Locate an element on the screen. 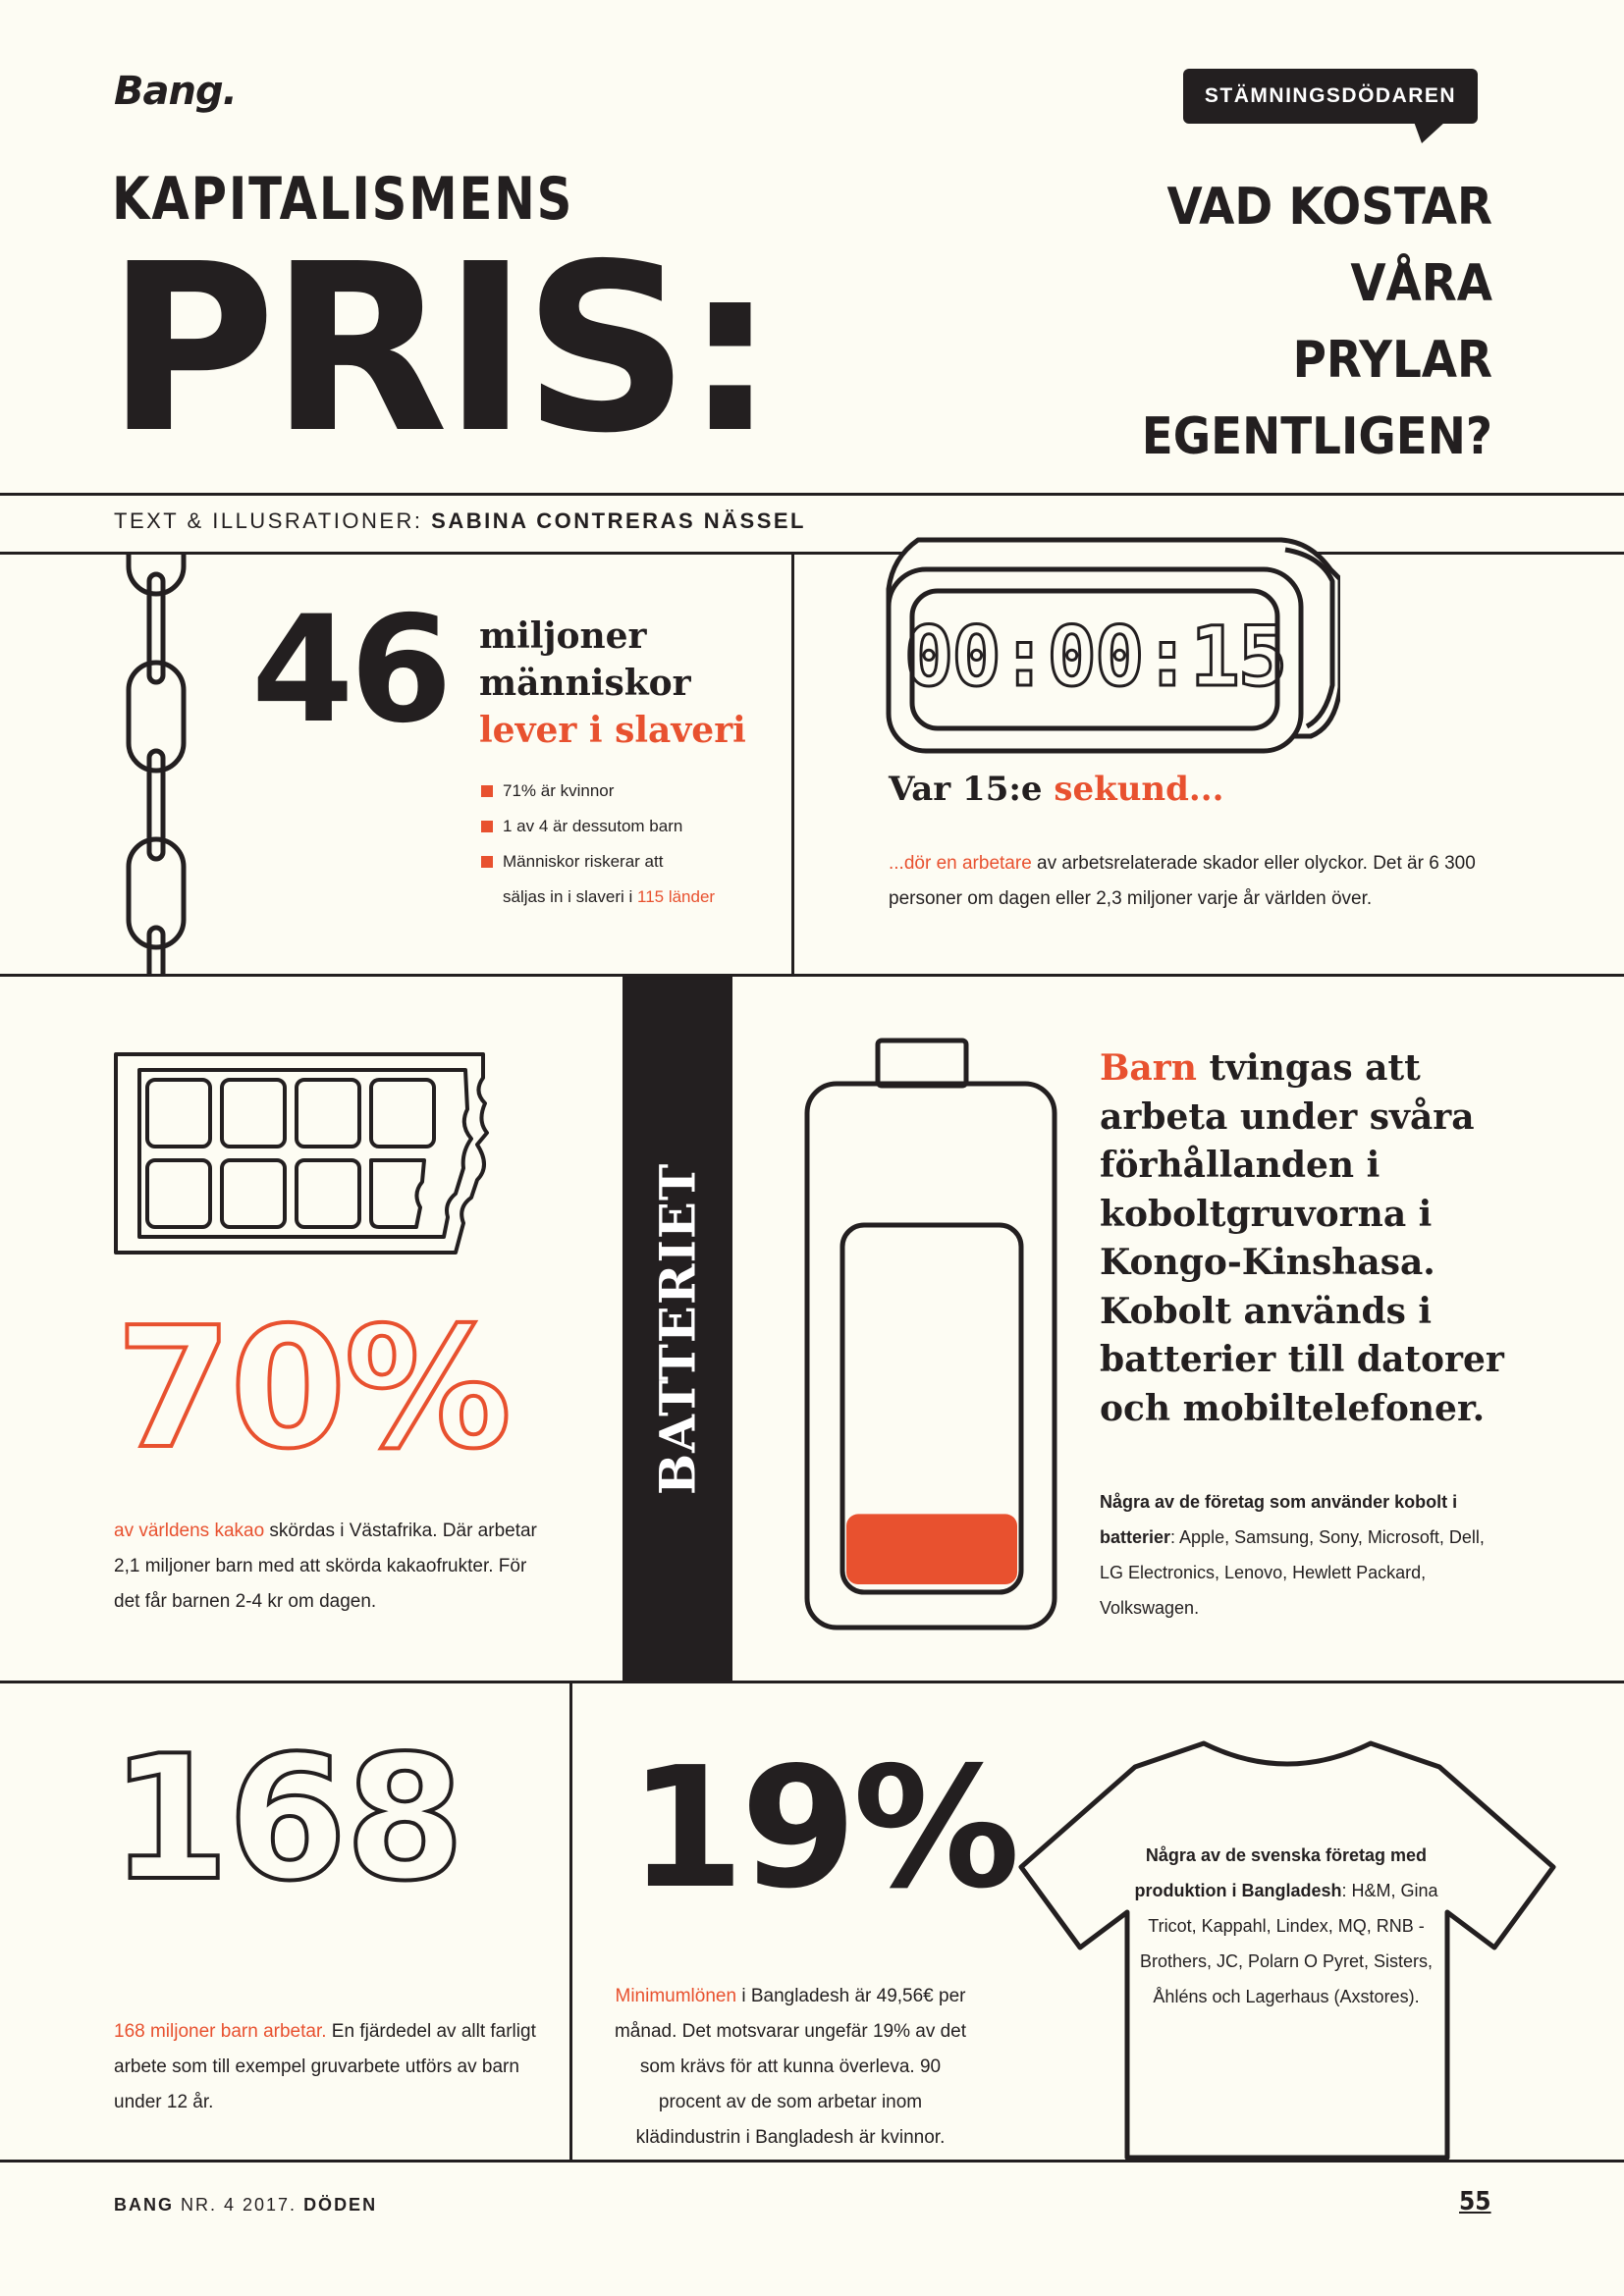 Image resolution: width=1624 pixels, height=2296 pixels. page-footer: BANG NR. 4 2017. DÖDEN is located at coordinates (245, 2205).